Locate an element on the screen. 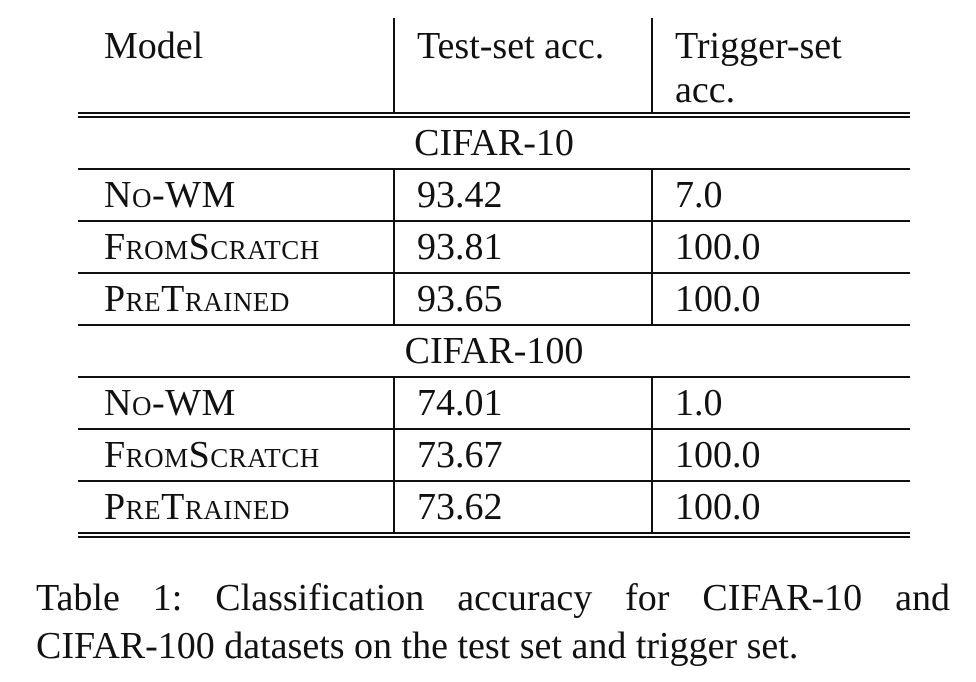 The height and width of the screenshot is (682, 976). cell-test-acc: 93.65 is located at coordinates (523, 299).